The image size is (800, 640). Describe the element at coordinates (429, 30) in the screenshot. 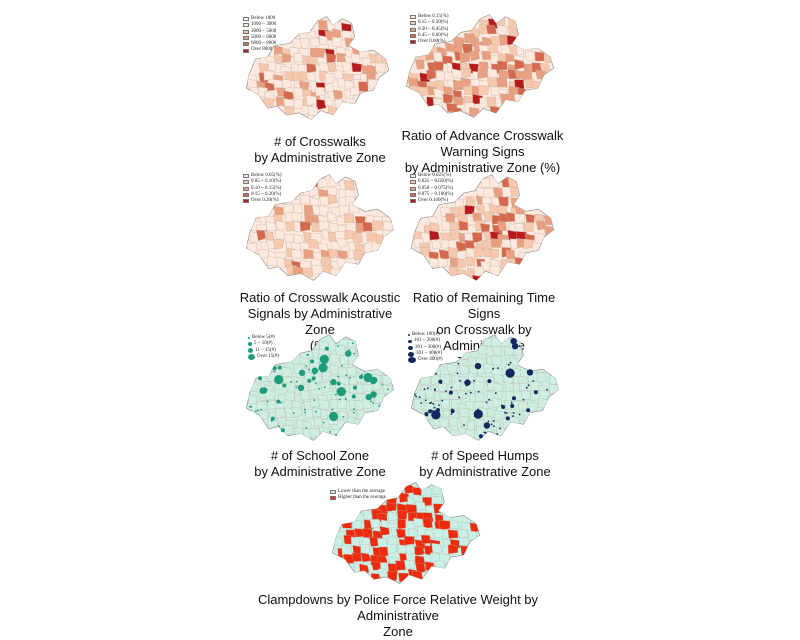

I see `legend-item: 0.30 ~ 0.45(%)` at that location.